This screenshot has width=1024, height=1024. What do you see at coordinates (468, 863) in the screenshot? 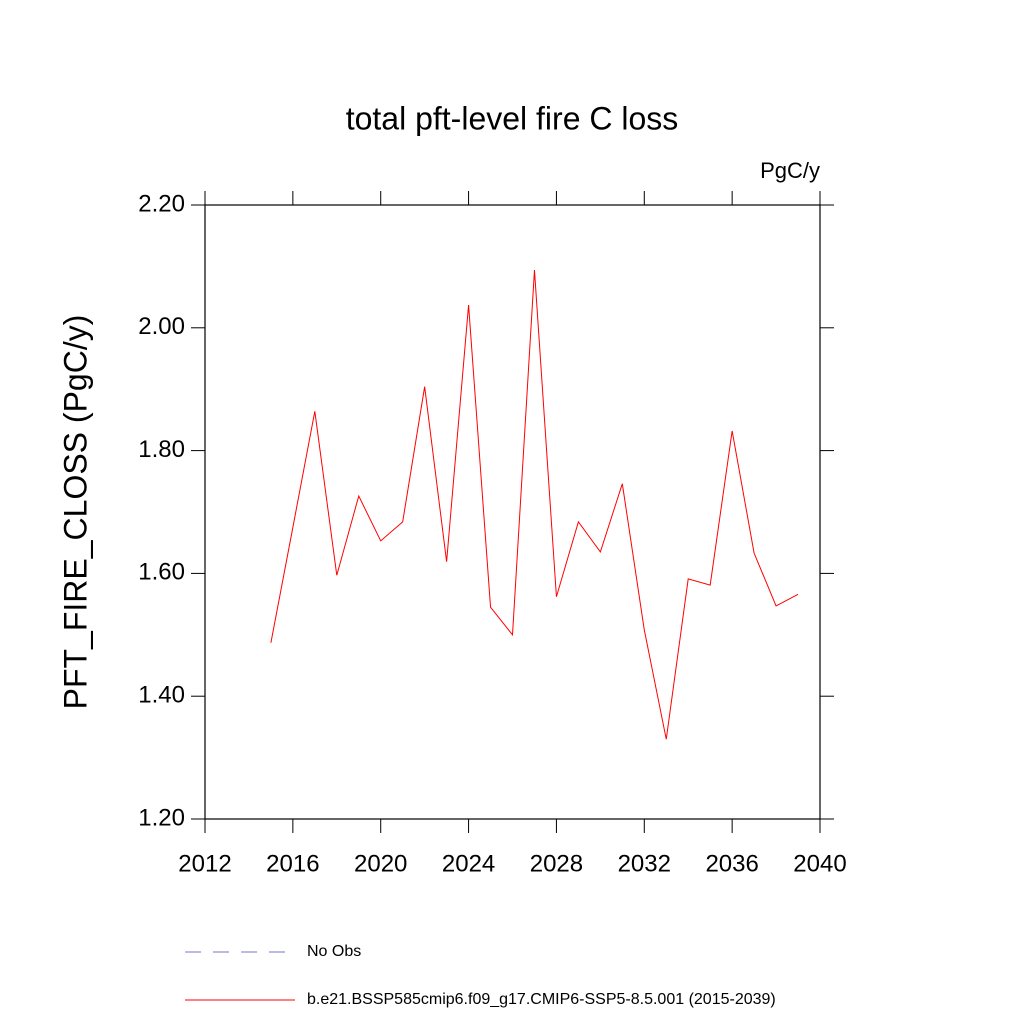
I see `x-tick-label: 2024` at bounding box center [468, 863].